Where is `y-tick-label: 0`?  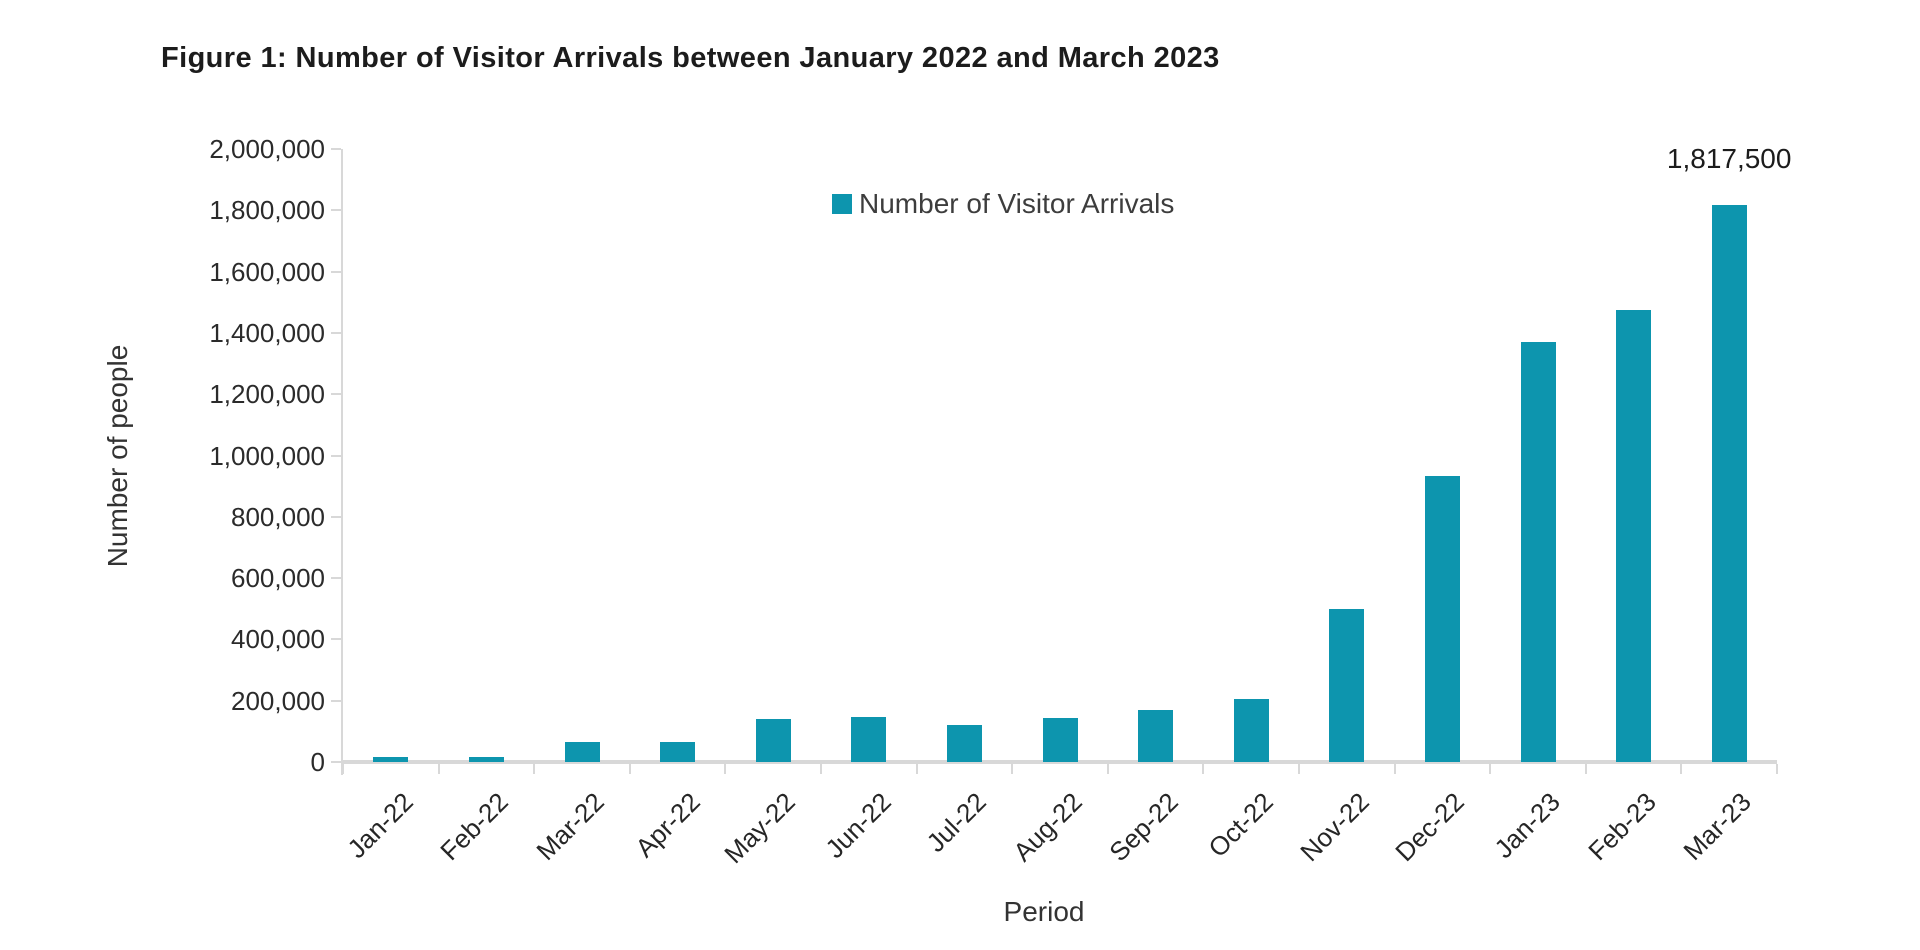
y-tick-label: 0 is located at coordinates (317, 762).